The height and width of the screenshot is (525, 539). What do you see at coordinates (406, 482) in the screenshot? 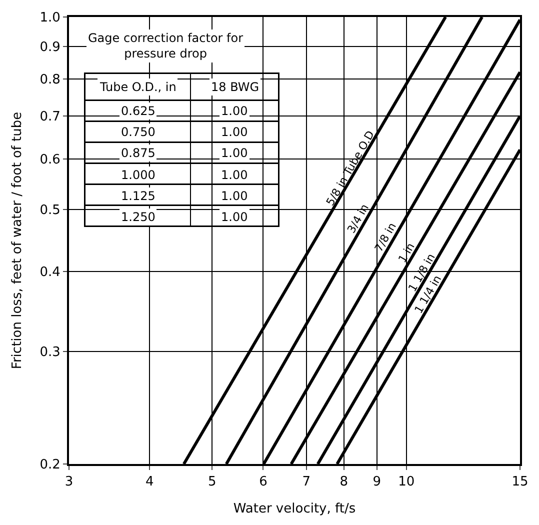
I see `x-tick-label: 10` at bounding box center [406, 482].